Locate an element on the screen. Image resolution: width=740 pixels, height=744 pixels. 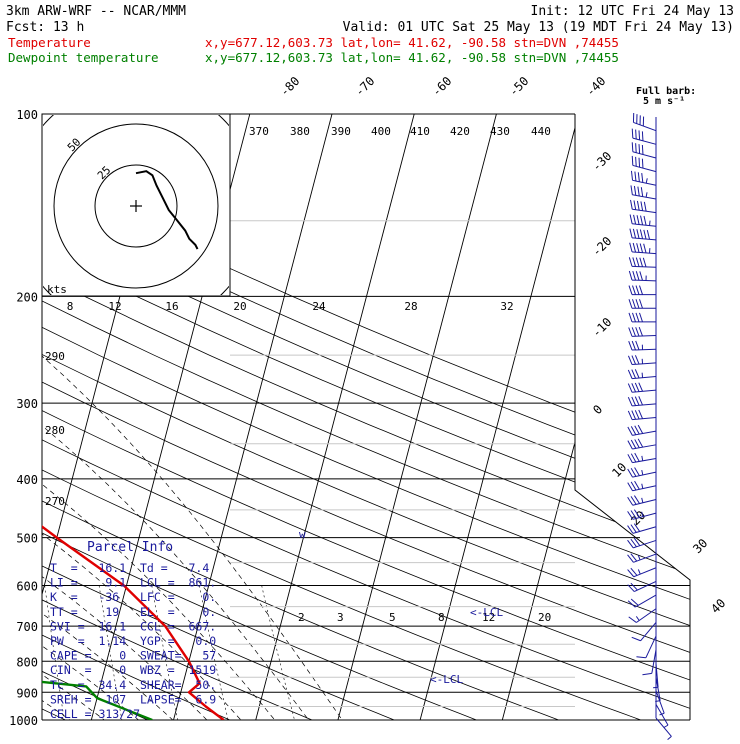
lcl-upper-label: <-LCL is located at coordinates (486, 612).